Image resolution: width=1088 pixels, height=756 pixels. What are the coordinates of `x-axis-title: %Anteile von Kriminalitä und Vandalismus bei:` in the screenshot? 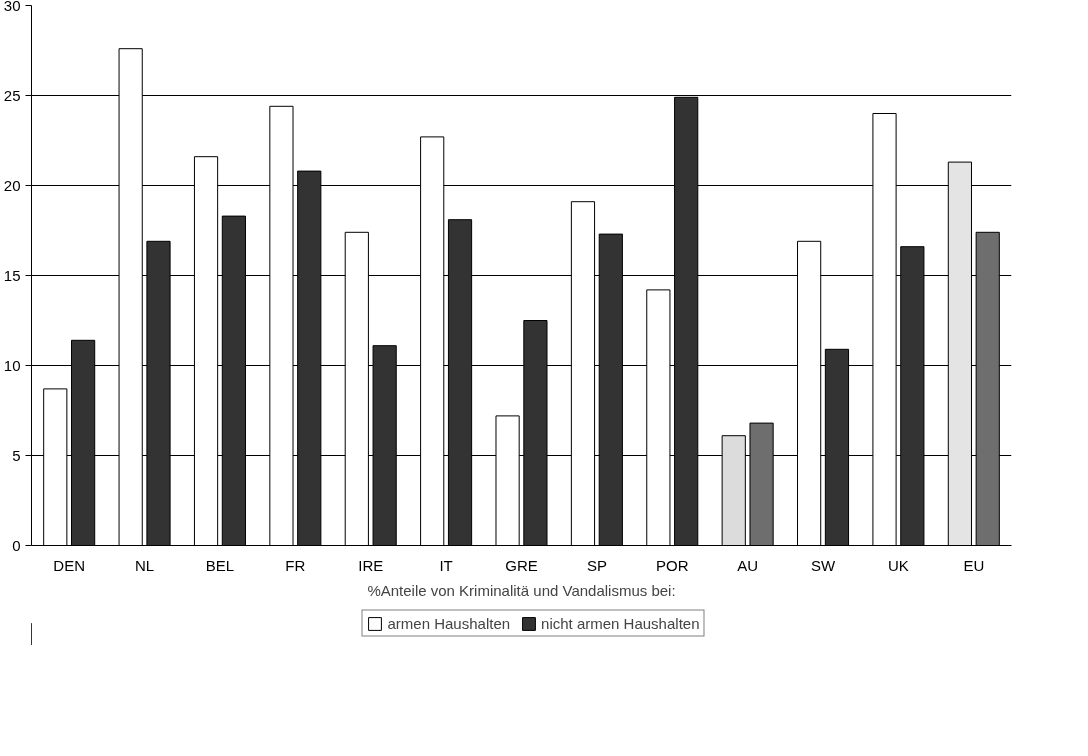 It's located at (521, 590).